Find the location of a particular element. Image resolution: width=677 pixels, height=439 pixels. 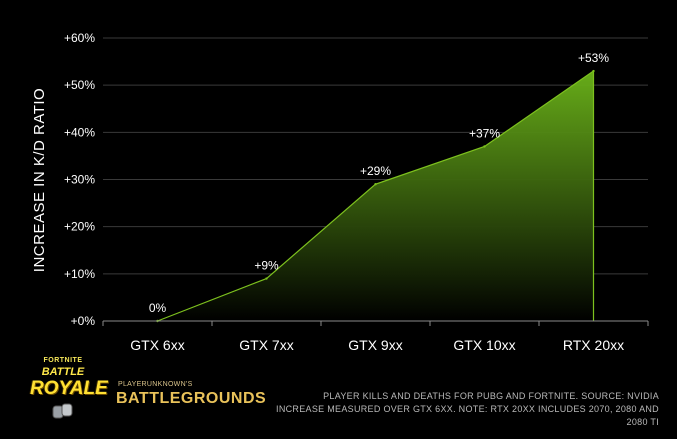

fortnite-logo-line2: ROYALE is located at coordinates (69, 388).